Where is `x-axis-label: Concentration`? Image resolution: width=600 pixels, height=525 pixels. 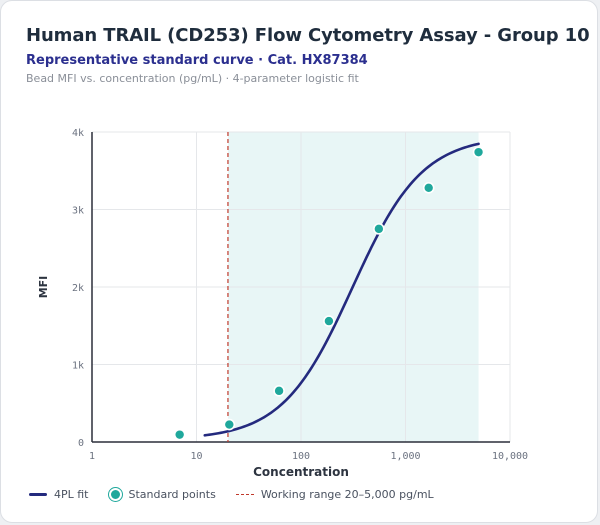 x-axis-label: Concentration is located at coordinates (301, 472).